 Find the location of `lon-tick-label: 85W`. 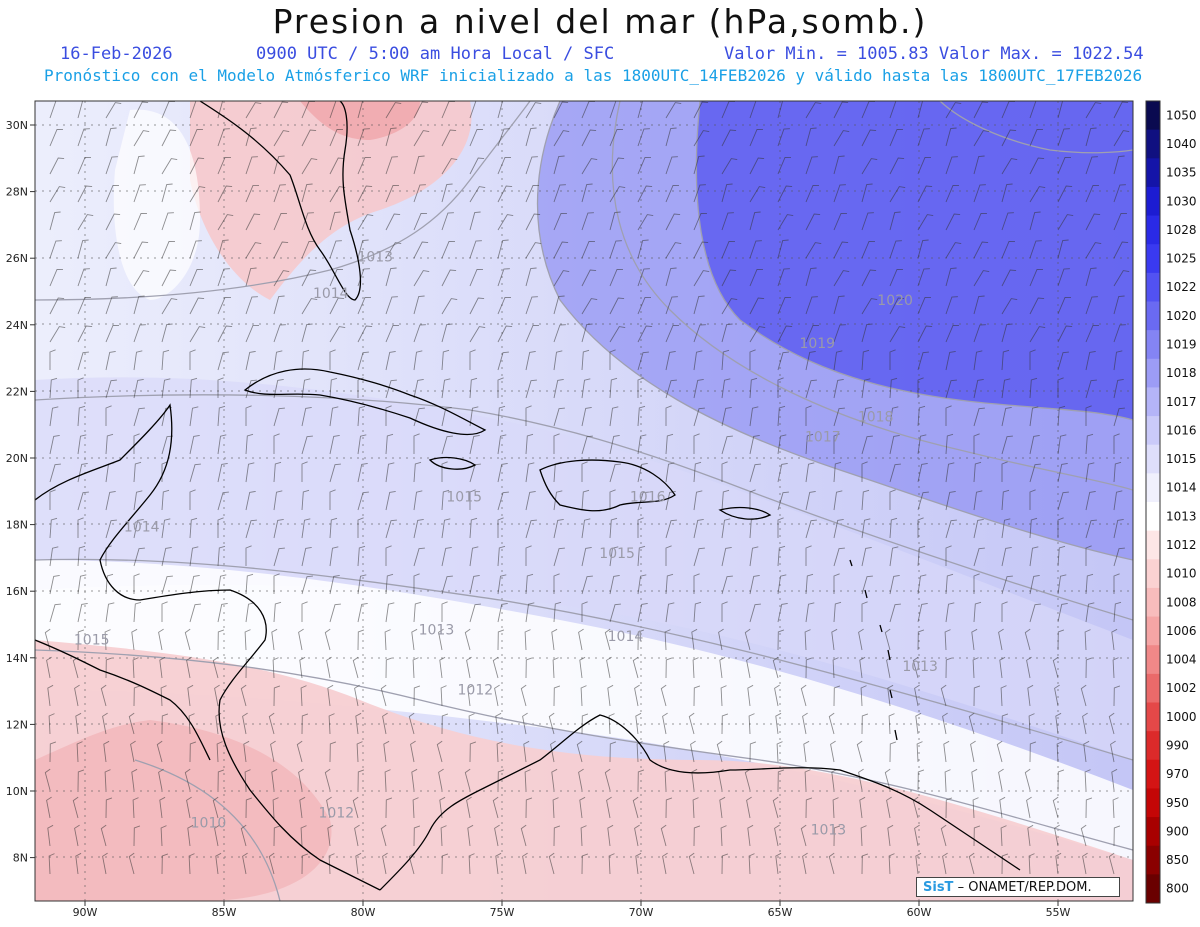

lon-tick-label: 85W is located at coordinates (224, 912).